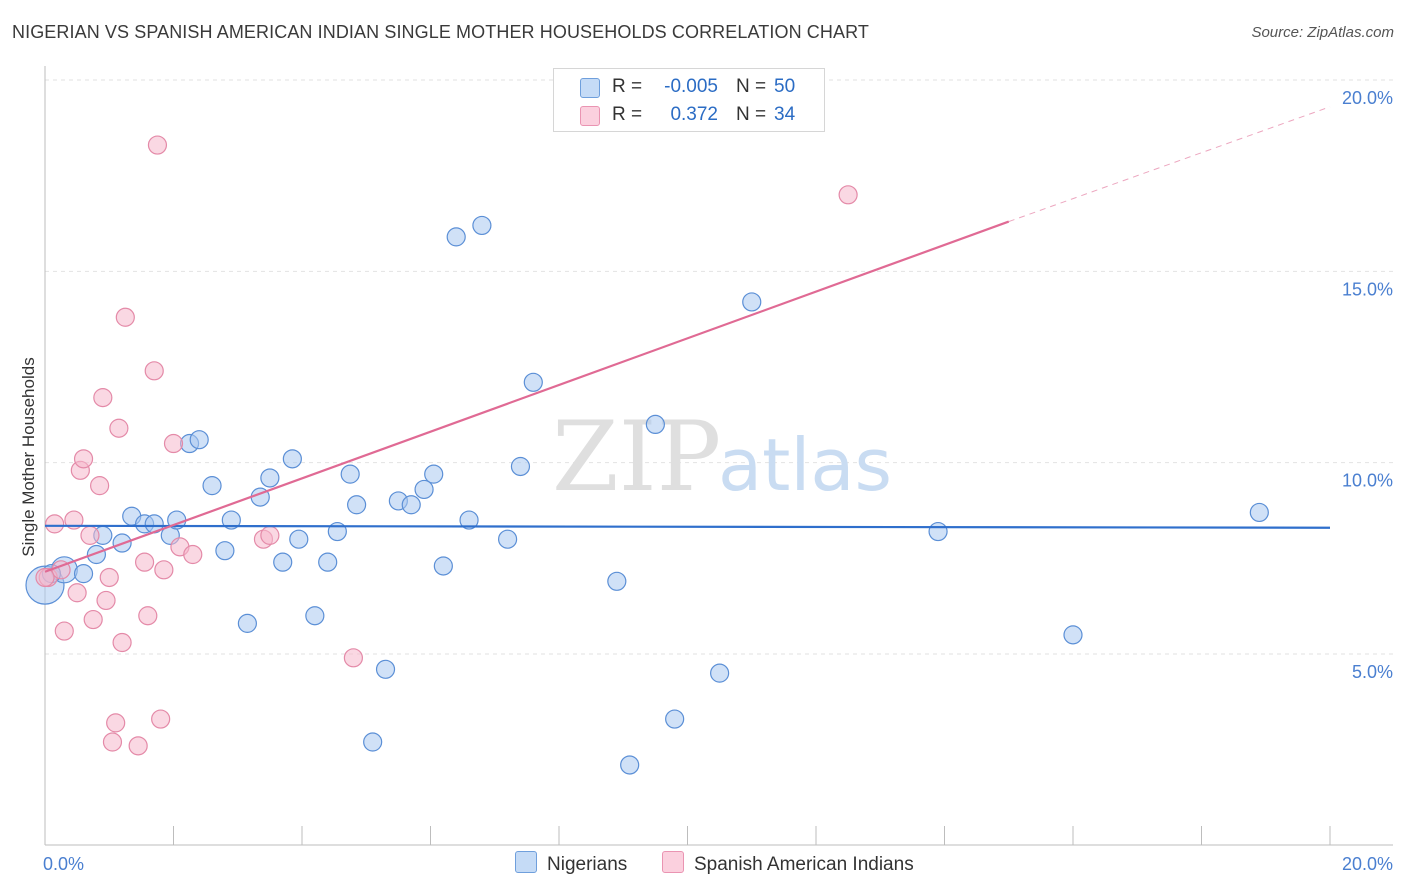  I want to click on watermark: ZIP atlas, so click(722, 457).